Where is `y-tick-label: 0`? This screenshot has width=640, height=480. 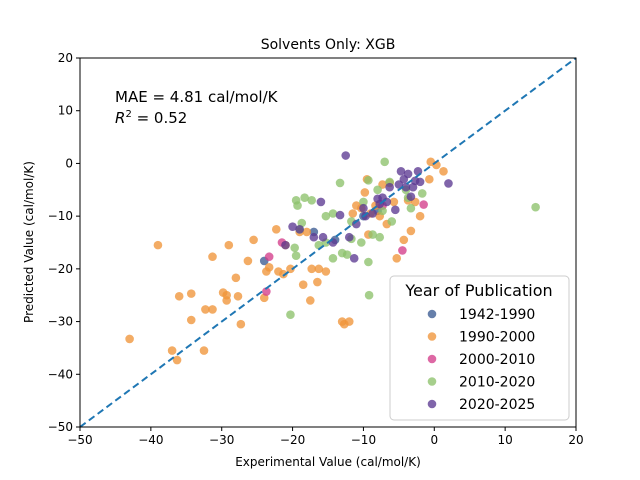
y-tick-label: 0 is located at coordinates (69, 163).